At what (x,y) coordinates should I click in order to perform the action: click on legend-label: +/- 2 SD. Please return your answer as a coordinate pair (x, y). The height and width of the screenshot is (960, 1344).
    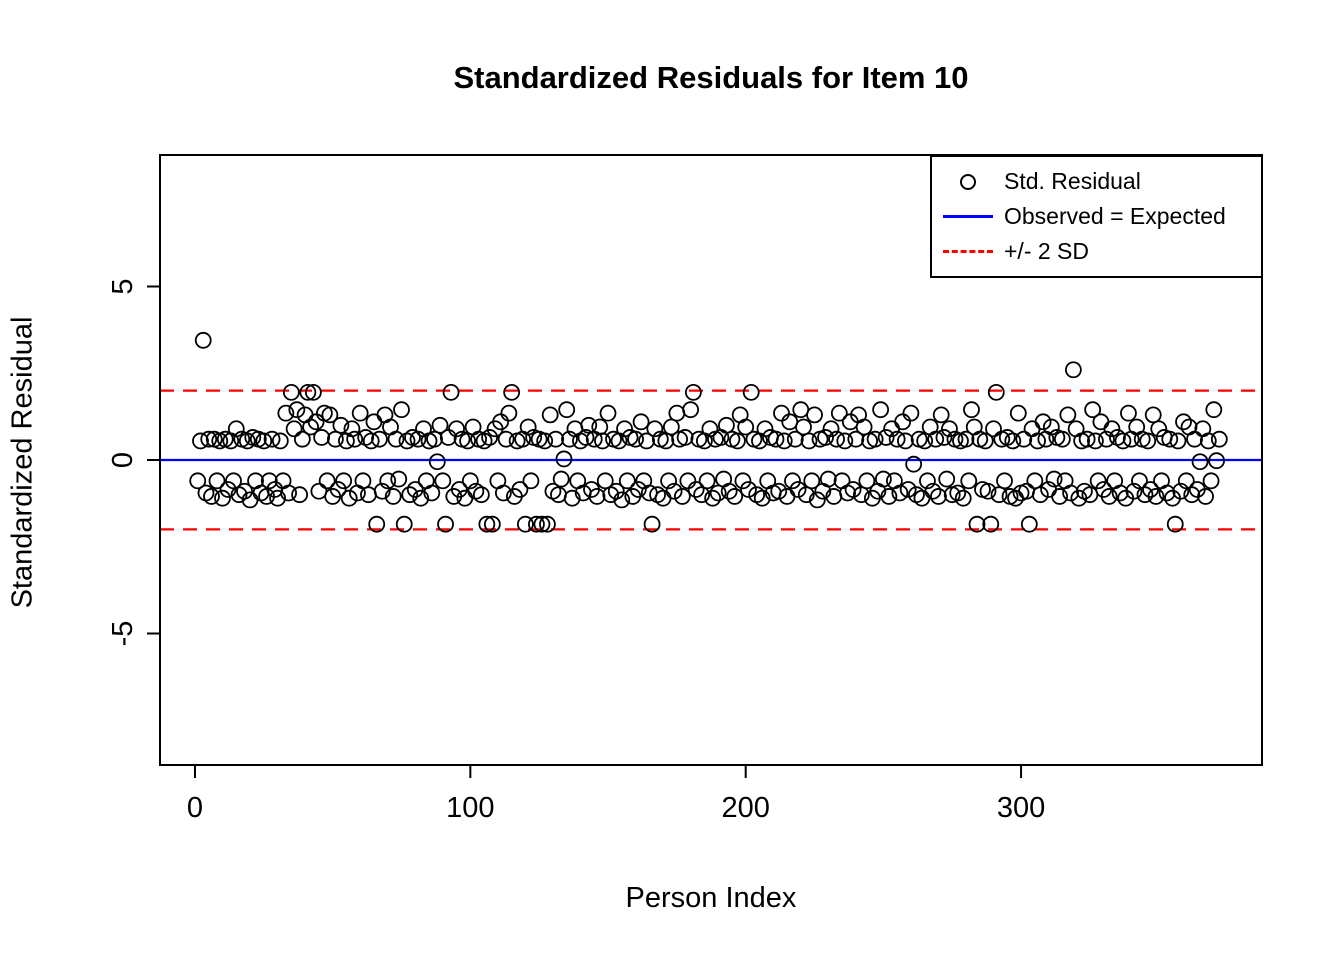
    Looking at the image, I should click on (1047, 251).